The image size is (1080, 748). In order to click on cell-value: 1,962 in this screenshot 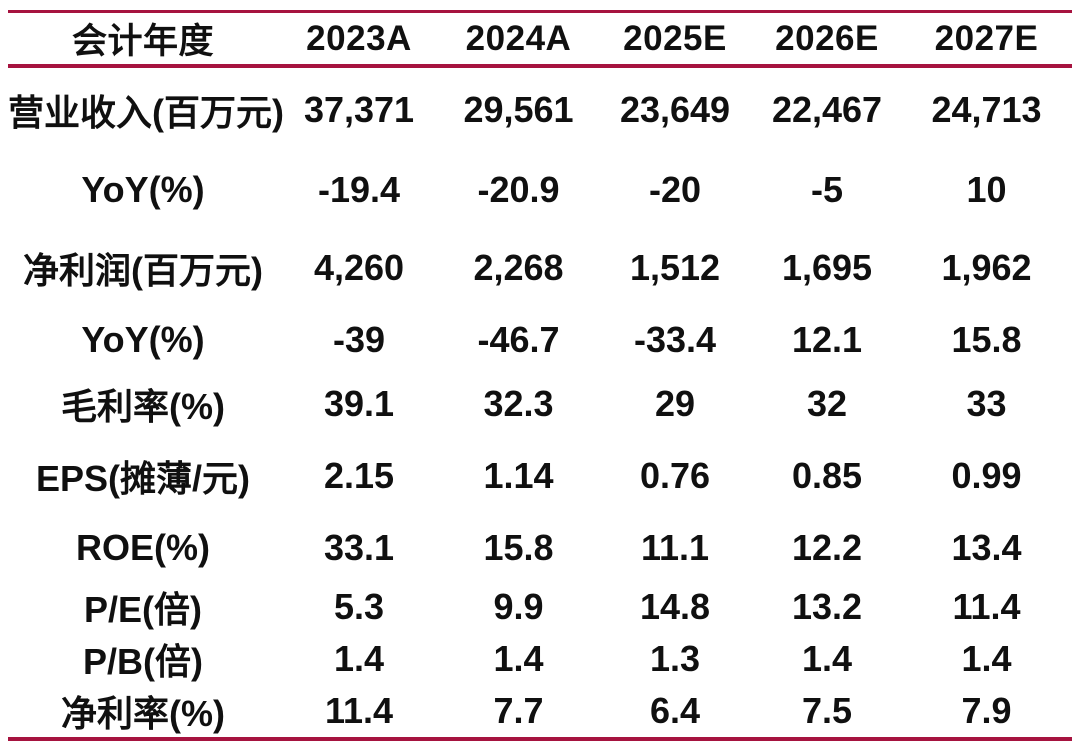, I will do `click(986, 267)`.